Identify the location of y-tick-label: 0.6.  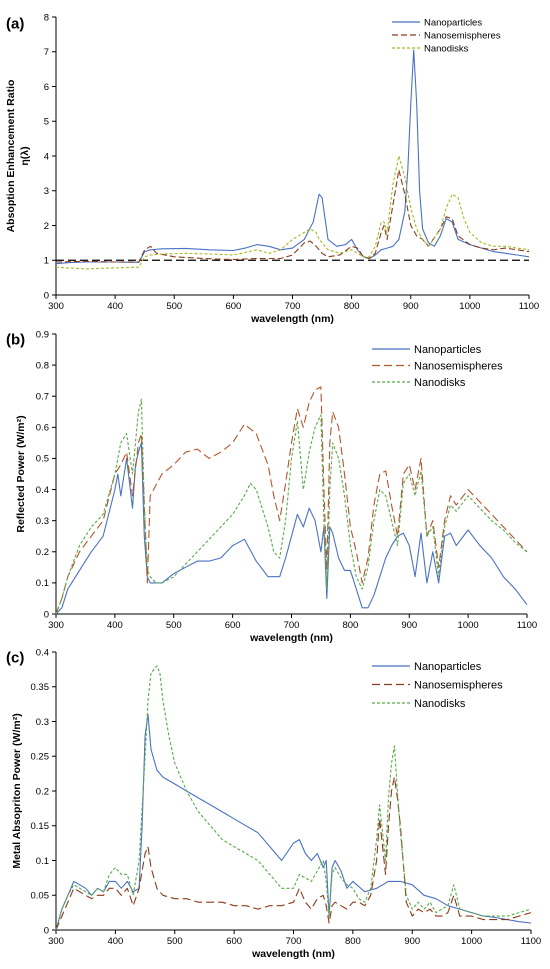
(42, 428).